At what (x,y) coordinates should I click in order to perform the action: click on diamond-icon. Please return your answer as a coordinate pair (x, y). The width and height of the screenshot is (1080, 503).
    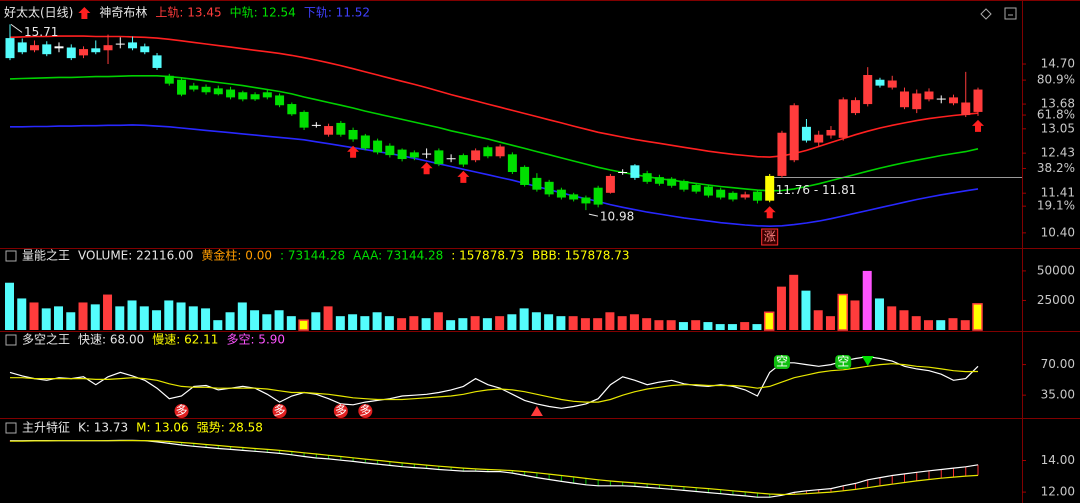
    Looking at the image, I should click on (986, 14).